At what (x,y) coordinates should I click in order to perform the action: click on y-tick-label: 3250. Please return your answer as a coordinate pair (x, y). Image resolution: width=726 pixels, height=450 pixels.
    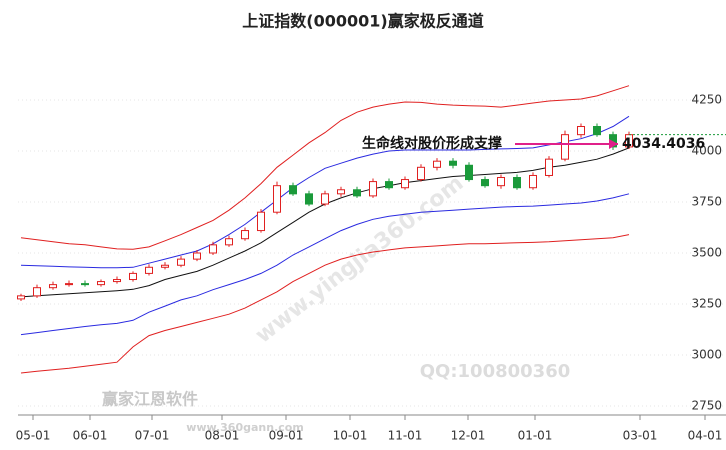
    Looking at the image, I should click on (706, 304).